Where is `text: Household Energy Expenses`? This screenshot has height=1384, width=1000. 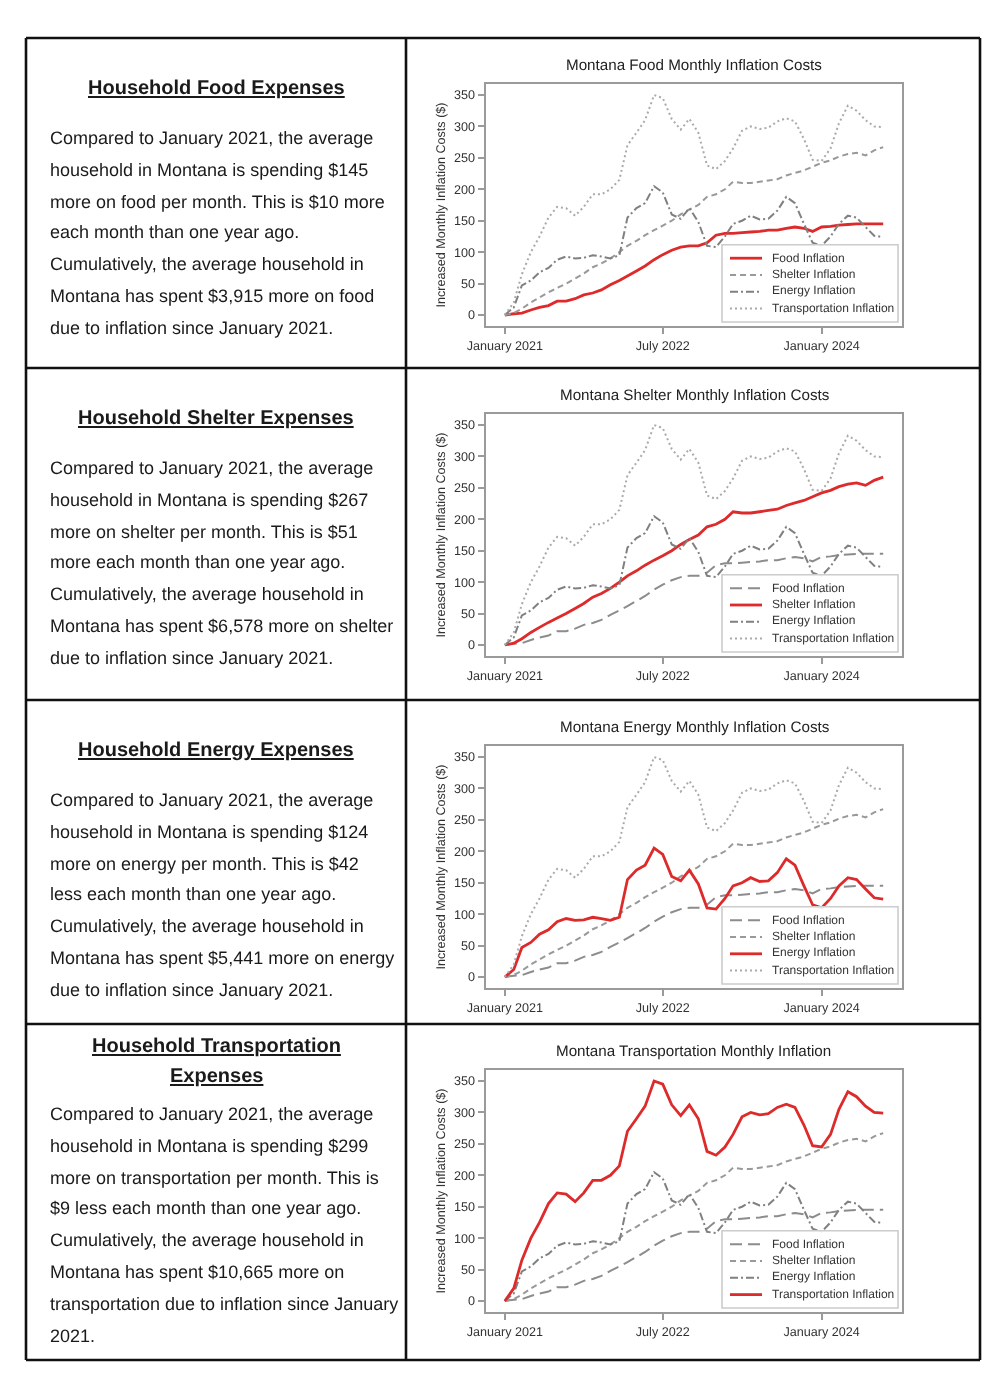 text: Household Energy Expenses is located at coordinates (216, 751).